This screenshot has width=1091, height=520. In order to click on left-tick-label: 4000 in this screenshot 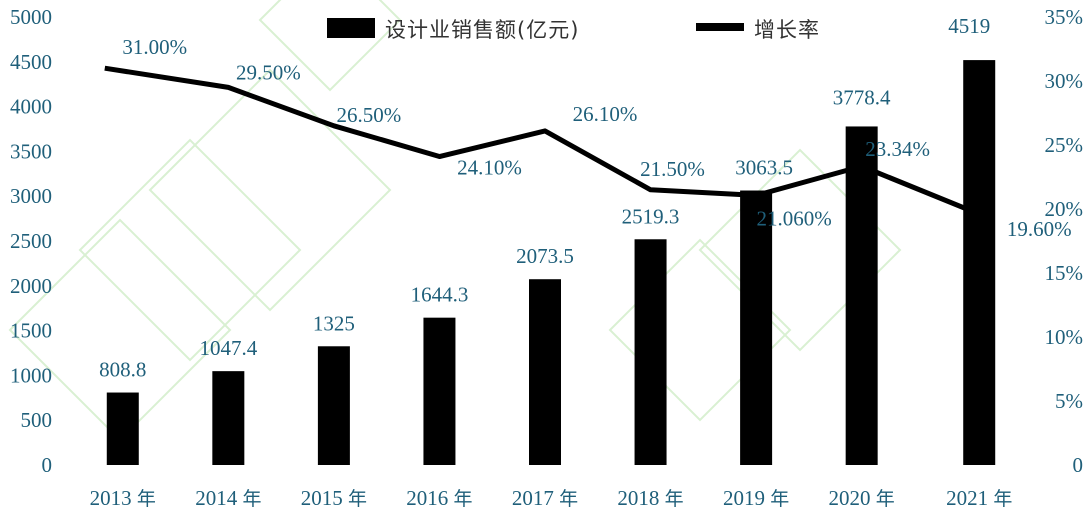, I will do `click(31, 107)`.